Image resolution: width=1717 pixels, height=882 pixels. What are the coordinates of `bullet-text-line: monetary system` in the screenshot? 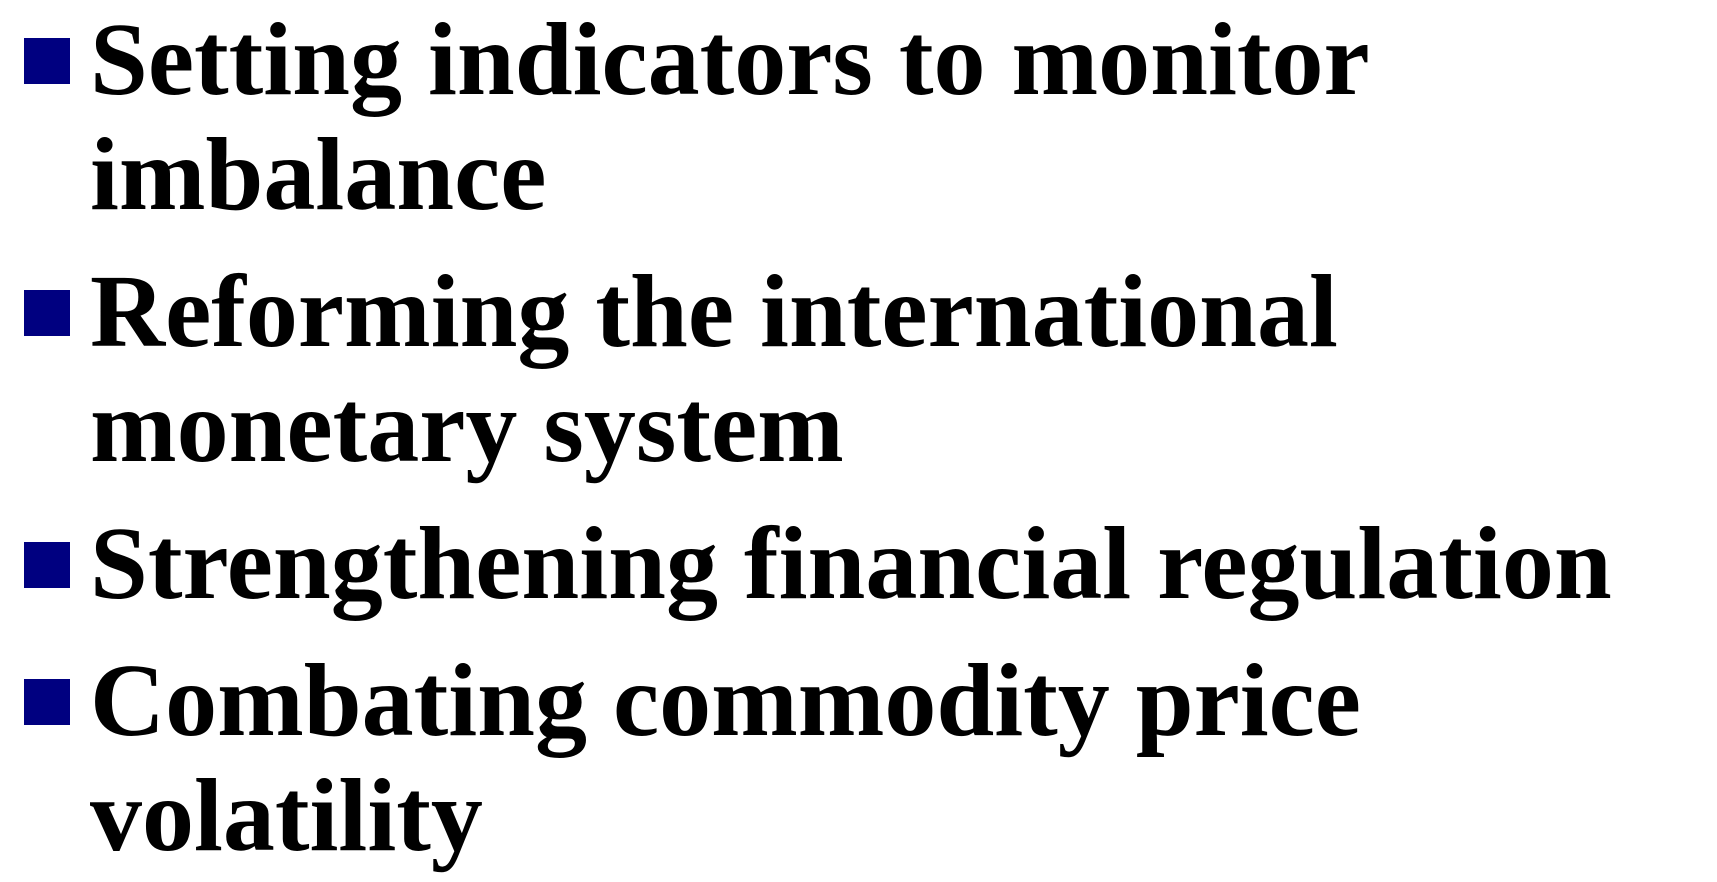 It's located at (467, 426).